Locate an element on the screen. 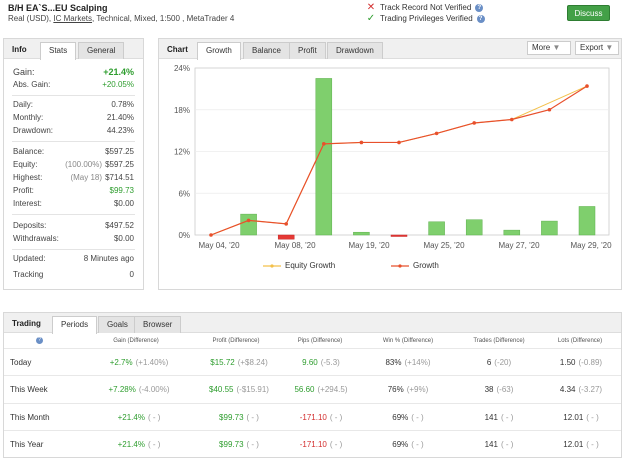 The image size is (625, 461). deposits-label: Deposits: is located at coordinates (30, 225).